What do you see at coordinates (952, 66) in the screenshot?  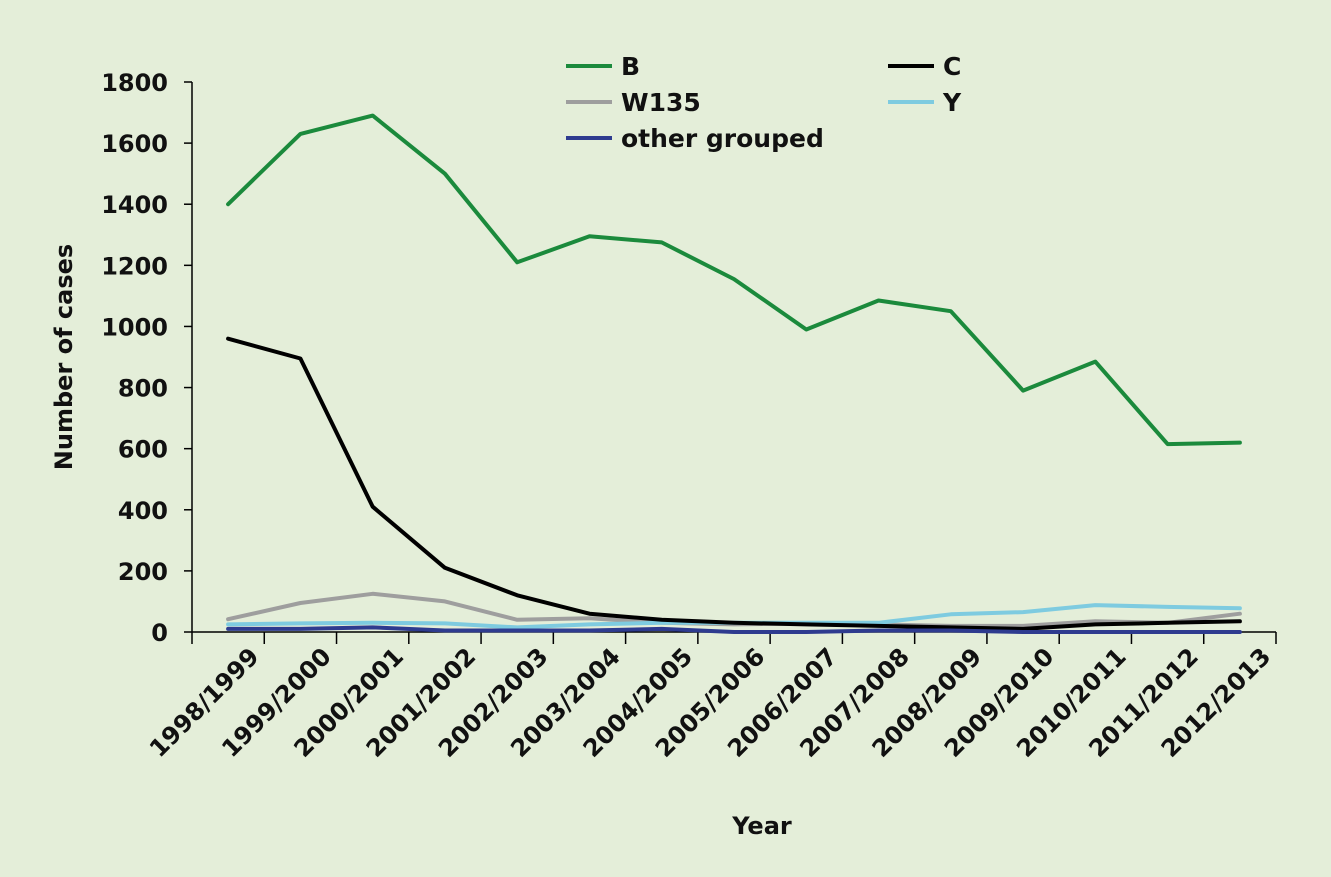 I see `legend-label: C` at bounding box center [952, 66].